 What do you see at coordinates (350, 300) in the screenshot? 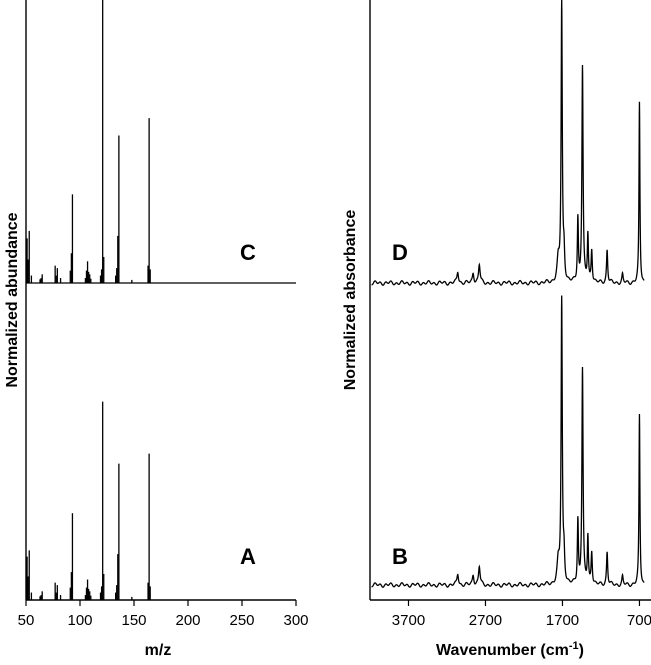
I see `ir-y-axis-label: Normalized absorbance` at bounding box center [350, 300].